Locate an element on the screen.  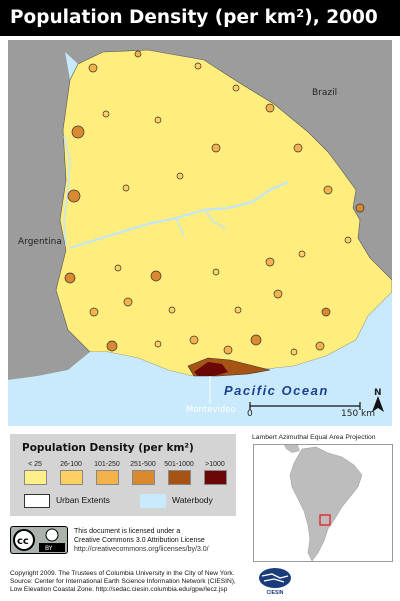
central-america-shape is located at coordinates (292, 449).